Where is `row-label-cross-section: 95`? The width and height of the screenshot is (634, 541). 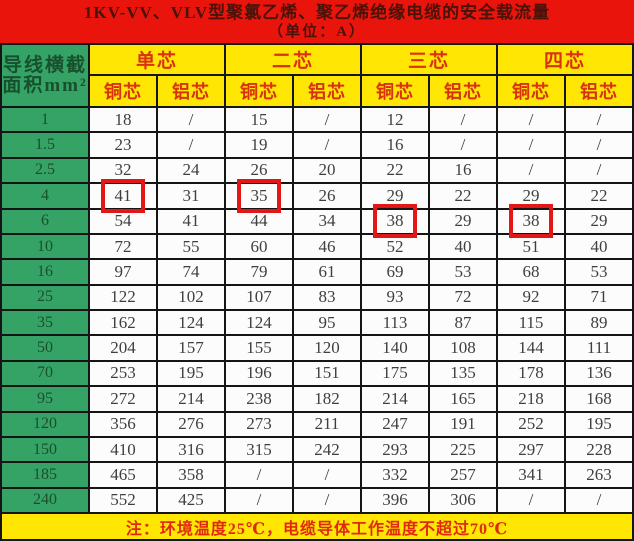 row-label-cross-section: 95 is located at coordinates (45, 399).